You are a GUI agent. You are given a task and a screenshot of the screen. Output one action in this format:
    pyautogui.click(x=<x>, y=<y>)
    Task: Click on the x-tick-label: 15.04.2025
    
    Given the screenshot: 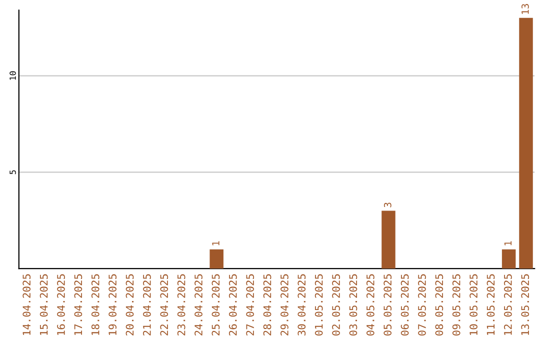 What is the action you would take?
    pyautogui.click(x=44, y=304)
    